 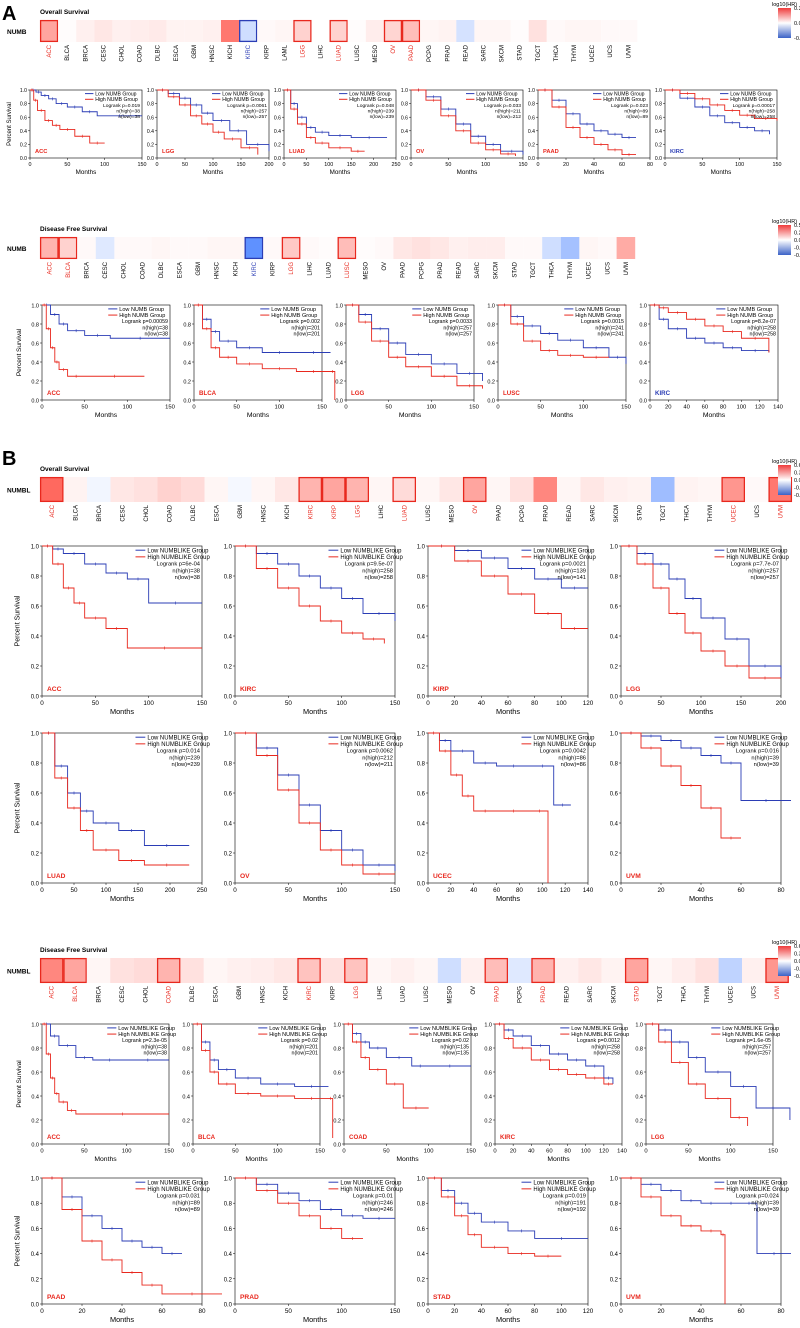 What do you see at coordinates (161, 248) in the screenshot?
I see `heatmap-cell-dlbc` at bounding box center [161, 248].